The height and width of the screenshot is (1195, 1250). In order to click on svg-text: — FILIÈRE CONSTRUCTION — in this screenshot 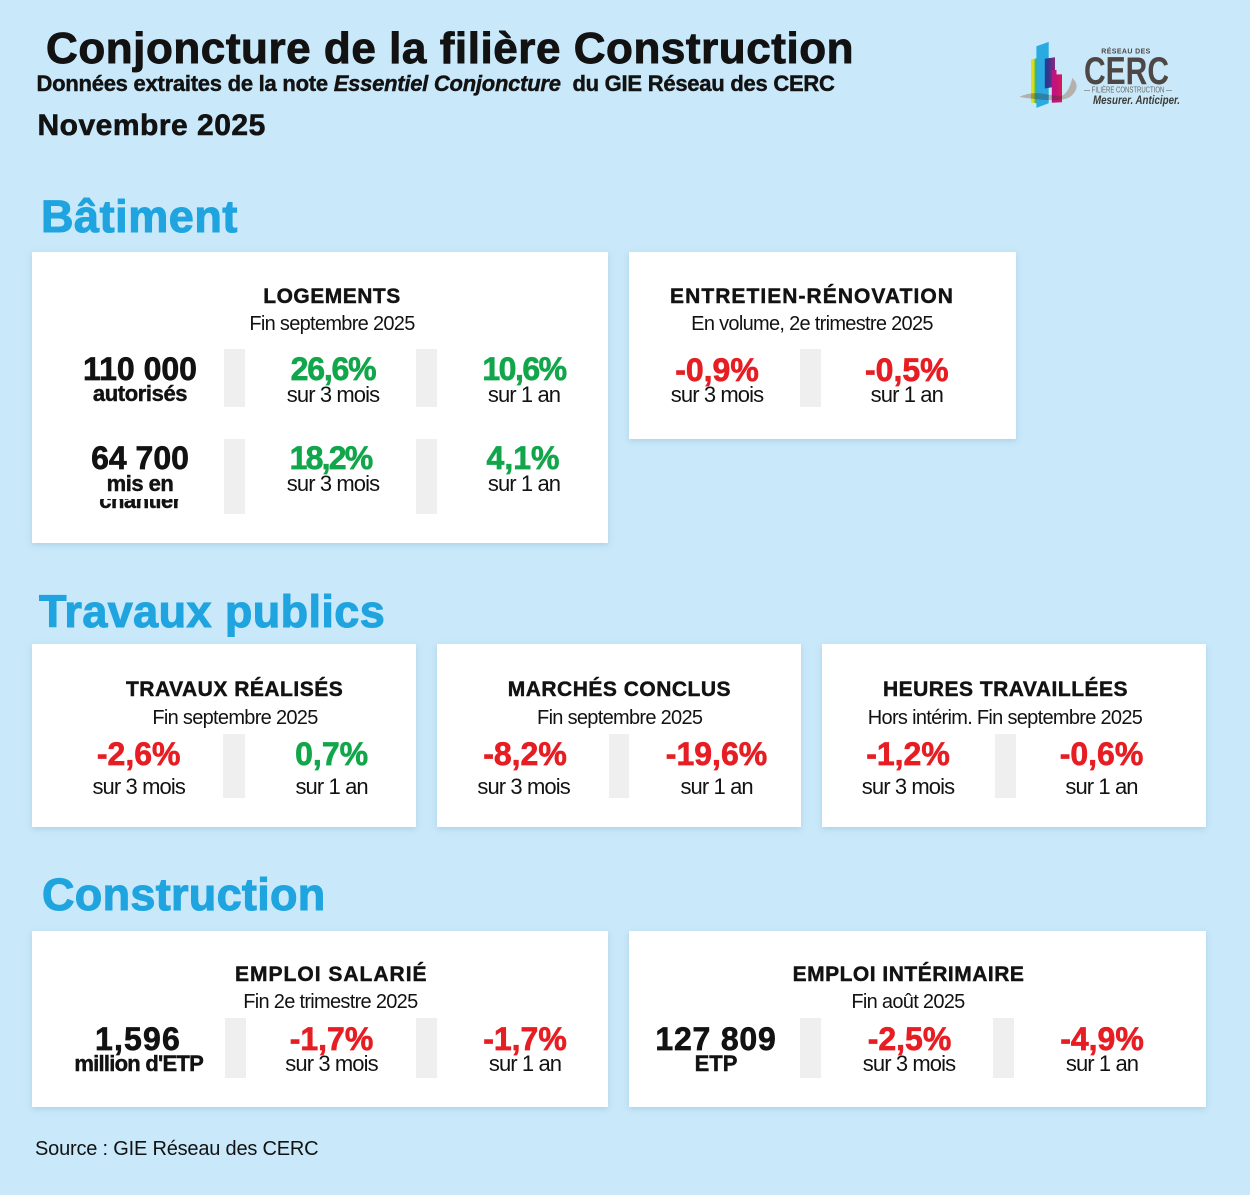, I will do `click(1128, 90)`.